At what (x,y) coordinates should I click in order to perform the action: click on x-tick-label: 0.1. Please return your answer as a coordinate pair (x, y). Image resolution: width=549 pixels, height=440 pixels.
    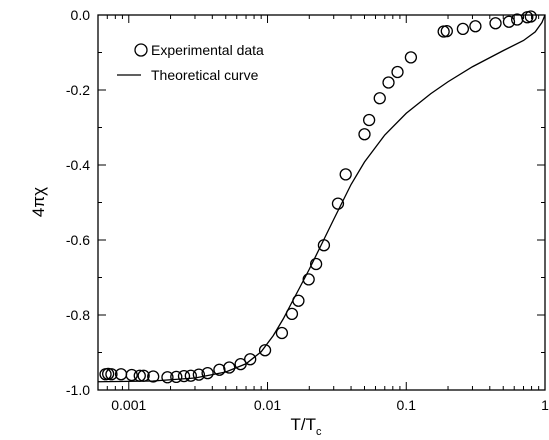
    Looking at the image, I should click on (407, 405).